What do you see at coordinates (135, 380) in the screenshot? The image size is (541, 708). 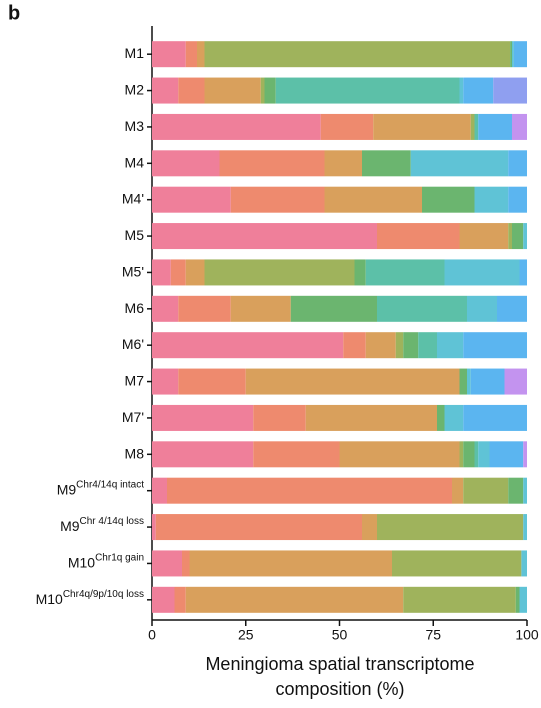 I see `category-name: M7` at bounding box center [135, 380].